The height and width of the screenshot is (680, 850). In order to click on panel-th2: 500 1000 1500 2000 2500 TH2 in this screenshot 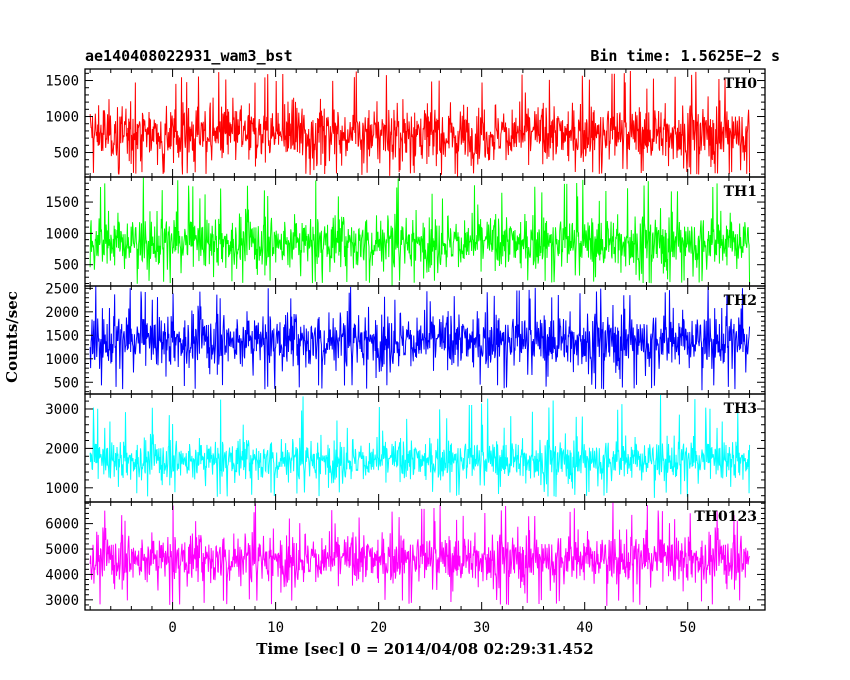, I will do `click(405, 338)`.